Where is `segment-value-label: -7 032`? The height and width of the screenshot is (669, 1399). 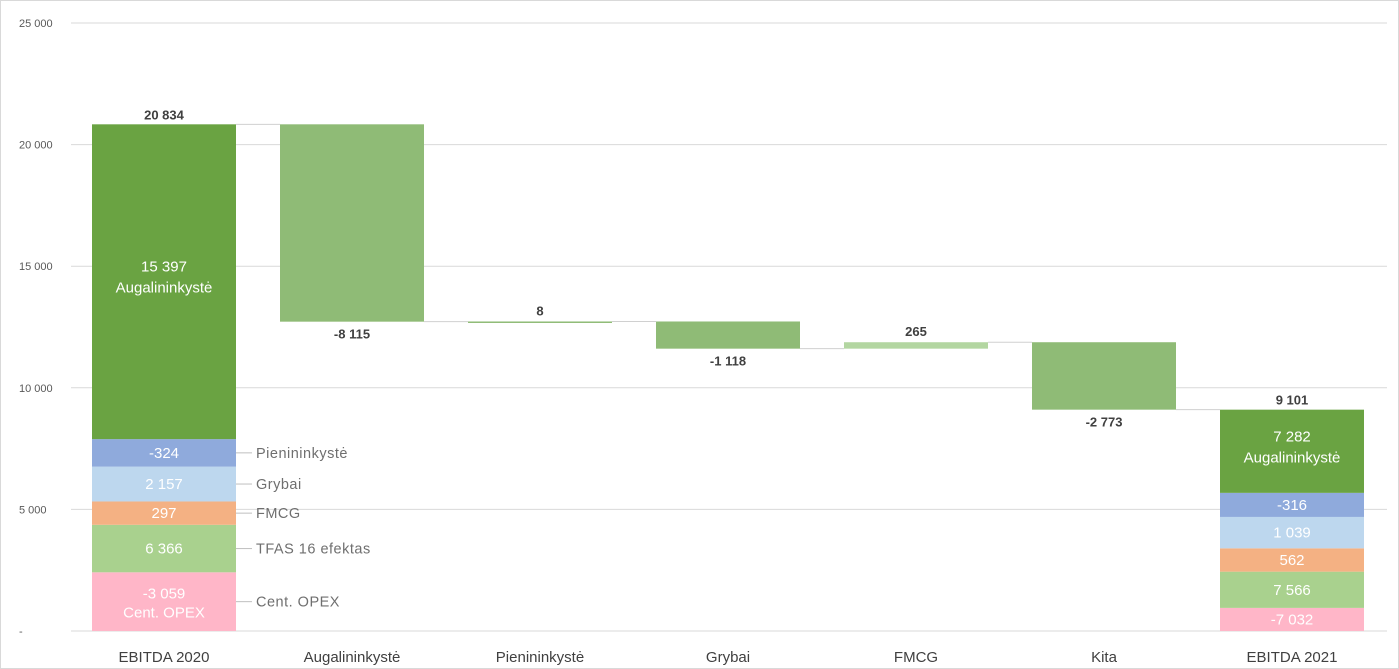 segment-value-label: -7 032 is located at coordinates (1292, 619).